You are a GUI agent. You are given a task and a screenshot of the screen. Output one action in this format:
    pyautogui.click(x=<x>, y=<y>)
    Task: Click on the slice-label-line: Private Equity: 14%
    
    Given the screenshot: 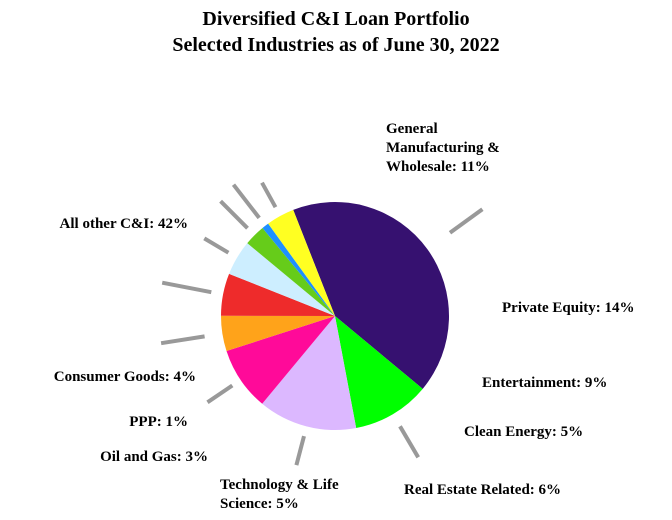 What is the action you would take?
    pyautogui.click(x=568, y=308)
    